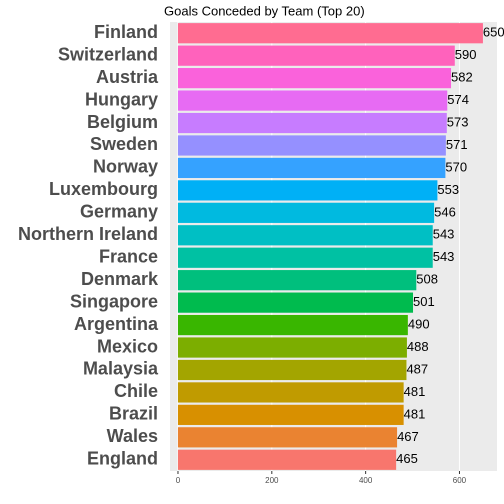  Describe the element at coordinates (462, 77) in the screenshot. I see `data-label: 582` at that location.